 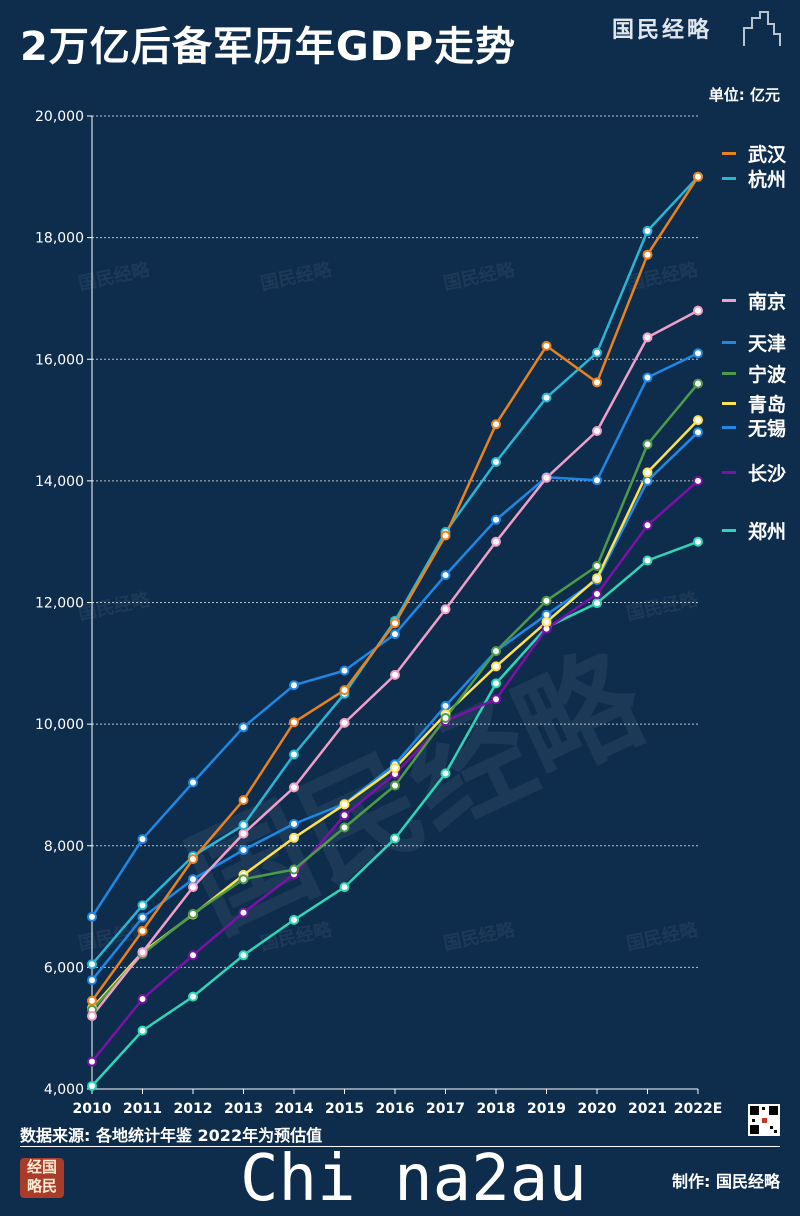 What do you see at coordinates (42, 1178) in the screenshot?
I see `corner-logo: 经国略民` at bounding box center [42, 1178].